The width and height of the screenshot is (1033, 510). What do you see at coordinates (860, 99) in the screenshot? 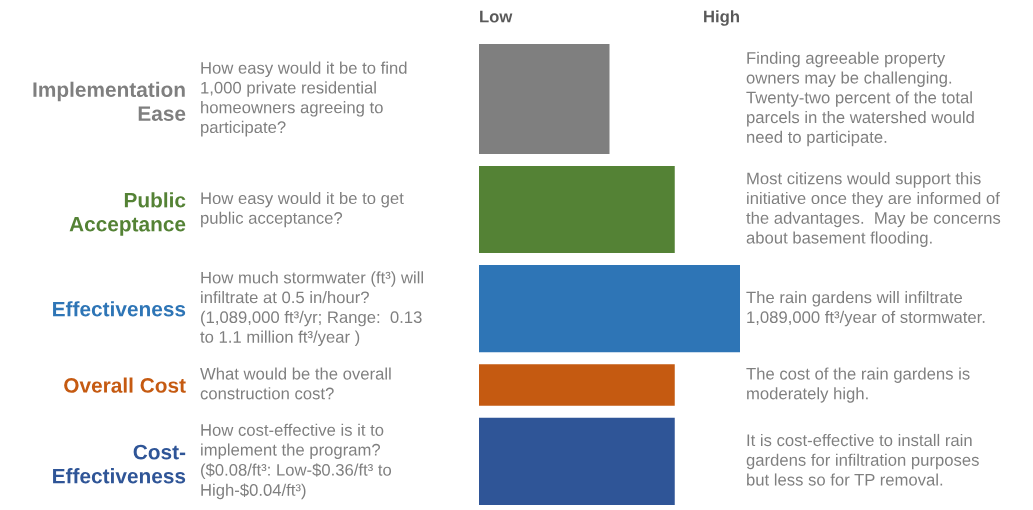
I see `text: Finding agreeable property owners may be challenging. Twenty-two percent of the total parcels in the watershed would need to participate.` at bounding box center [860, 99].